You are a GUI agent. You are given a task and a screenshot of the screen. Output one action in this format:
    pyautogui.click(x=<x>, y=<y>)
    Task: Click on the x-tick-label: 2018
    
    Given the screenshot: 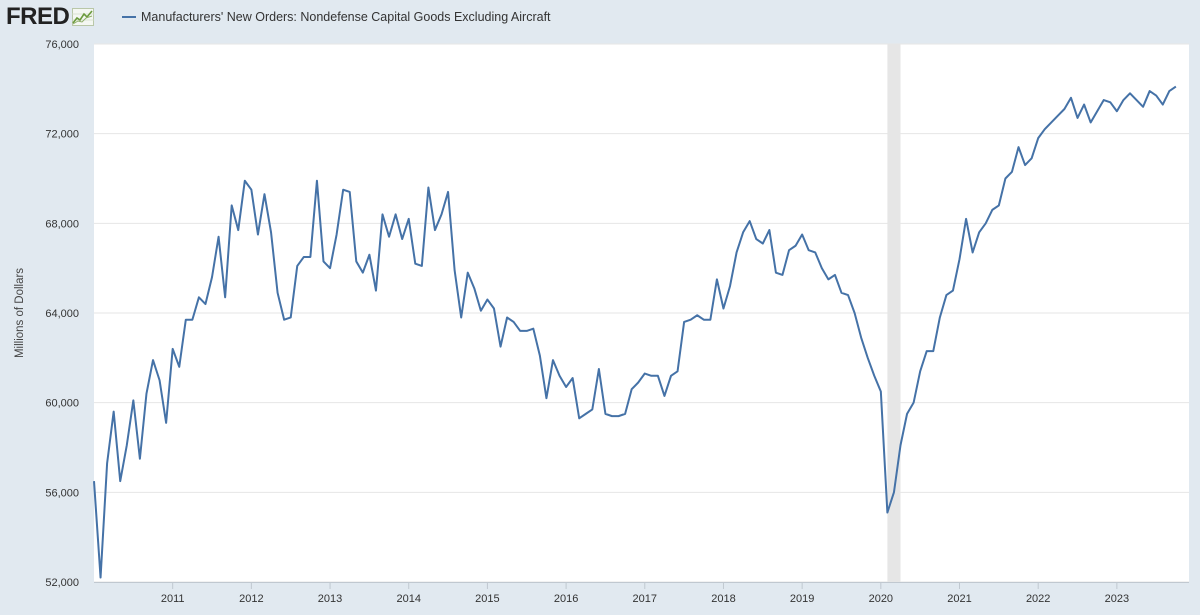 What is the action you would take?
    pyautogui.click(x=723, y=599)
    